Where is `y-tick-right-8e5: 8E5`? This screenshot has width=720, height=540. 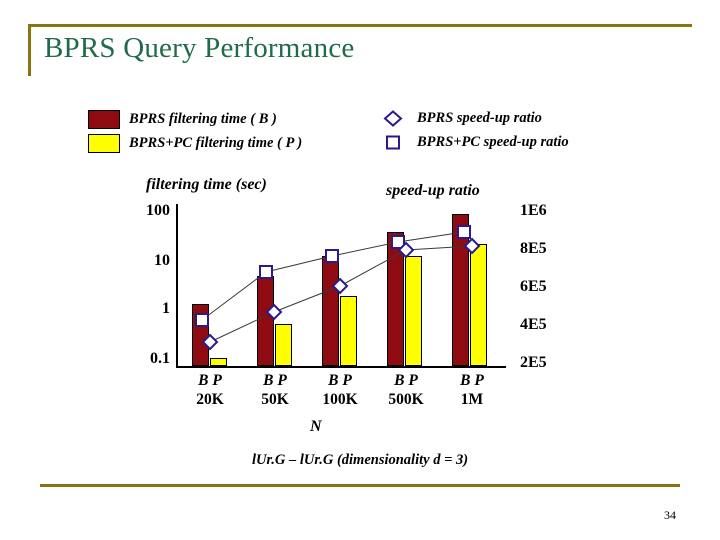
y-tick-right-8e5: 8E5 is located at coordinates (533, 248).